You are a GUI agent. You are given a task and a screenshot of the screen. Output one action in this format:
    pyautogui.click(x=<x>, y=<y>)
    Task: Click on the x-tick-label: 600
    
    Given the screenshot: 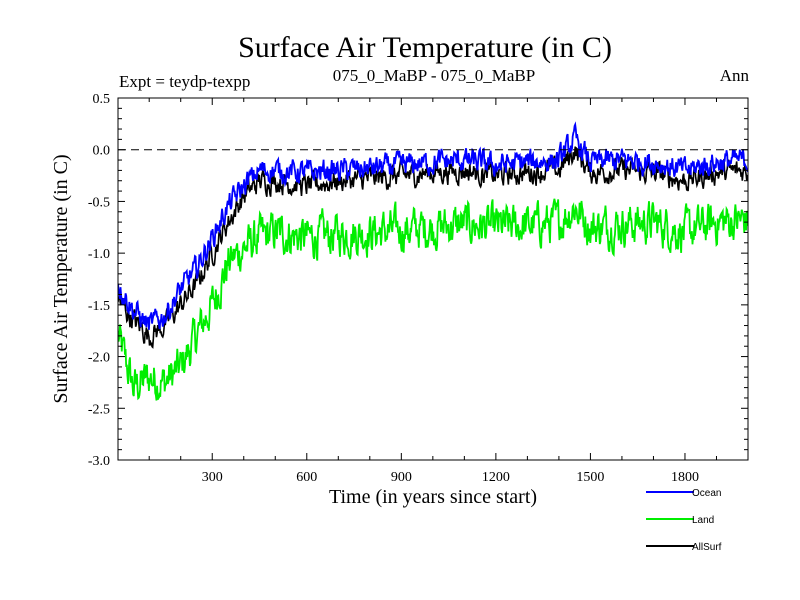 What is the action you would take?
    pyautogui.click(x=306, y=477)
    